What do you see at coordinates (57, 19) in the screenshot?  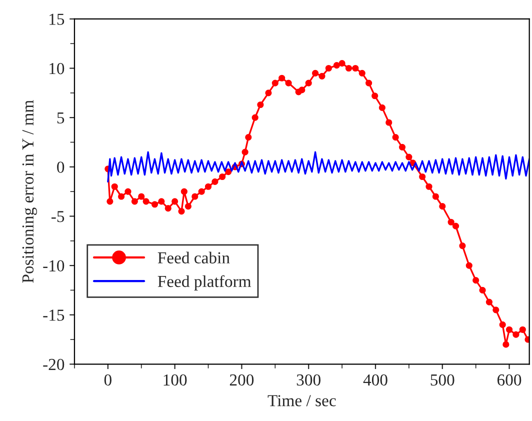 I see `y-tick-label: 15` at bounding box center [57, 19].